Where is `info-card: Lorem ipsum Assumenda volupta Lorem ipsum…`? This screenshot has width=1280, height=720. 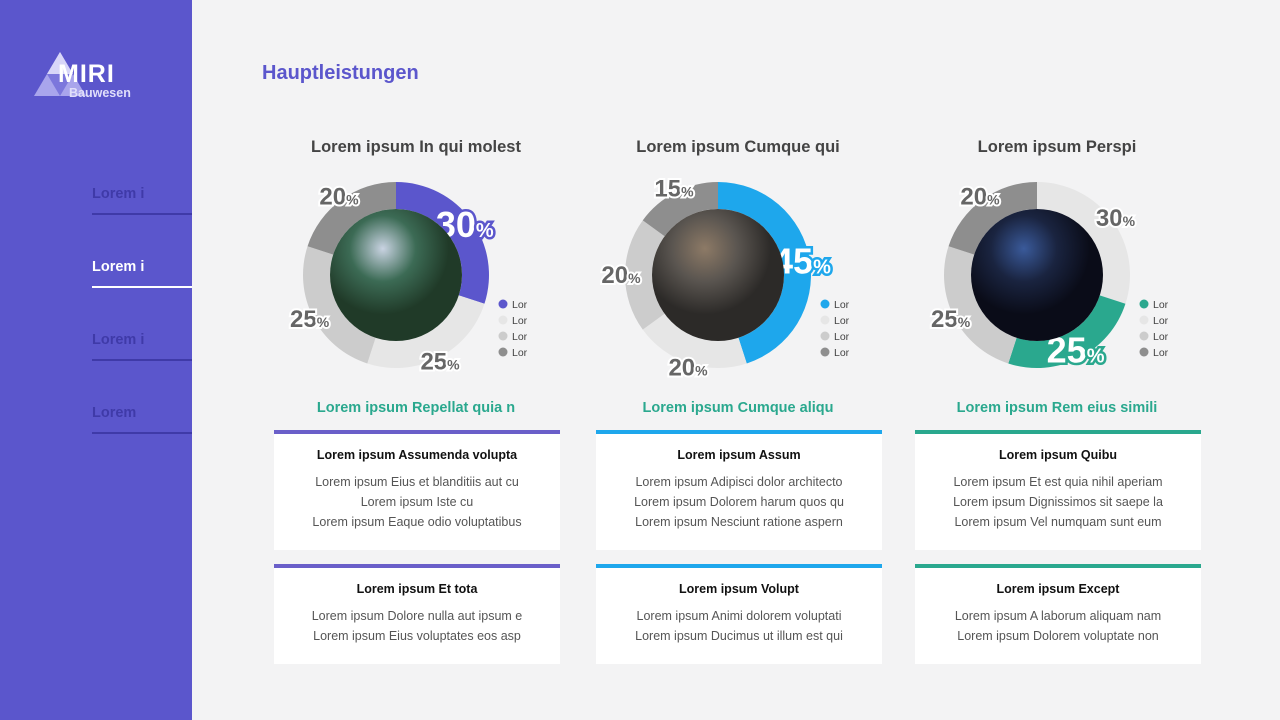
info-card: Lorem ipsum Assumenda volupta Lorem ipsum… is located at coordinates (417, 490).